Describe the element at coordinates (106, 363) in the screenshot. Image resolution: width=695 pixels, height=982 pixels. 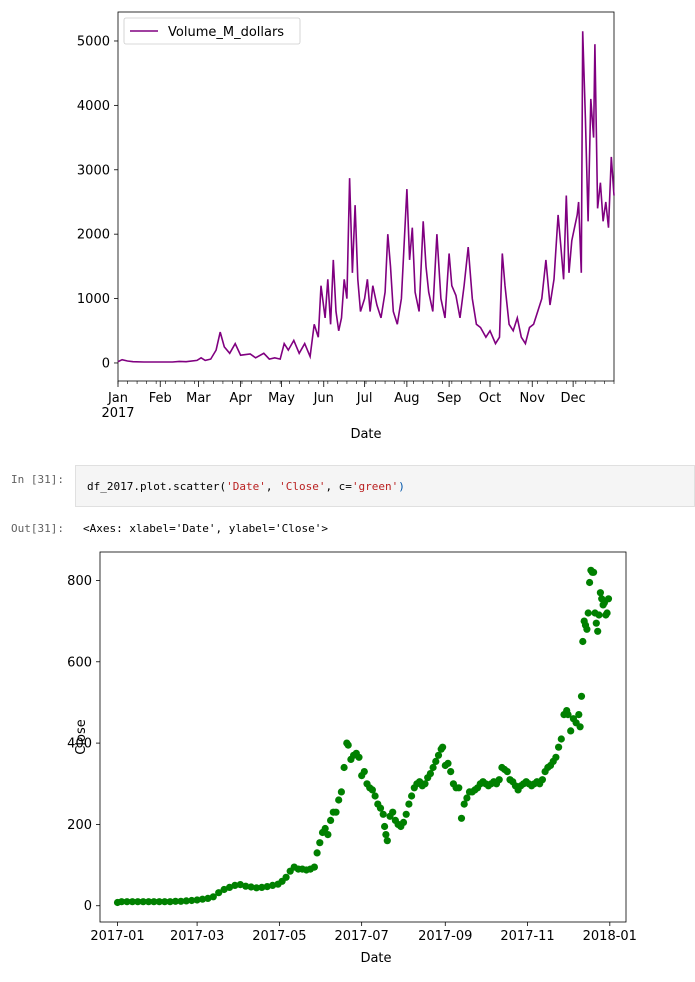
I see `y-tick-label: 0` at that location.